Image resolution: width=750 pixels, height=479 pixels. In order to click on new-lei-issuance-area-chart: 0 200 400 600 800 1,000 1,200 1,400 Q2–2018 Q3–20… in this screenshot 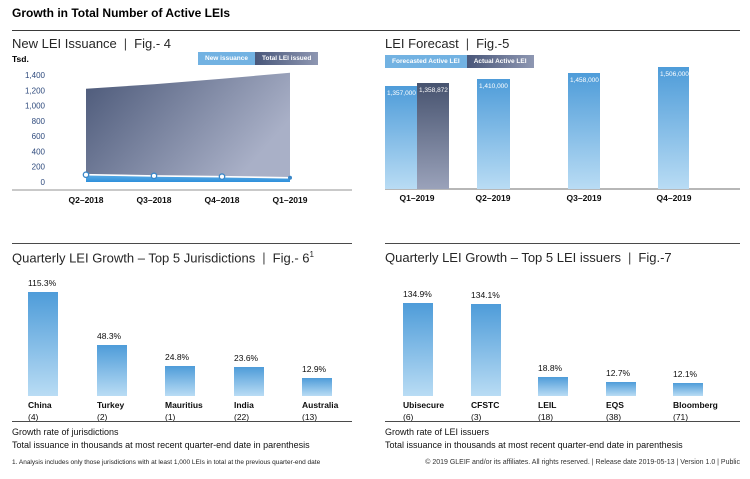, I will do `click(182, 138)`.